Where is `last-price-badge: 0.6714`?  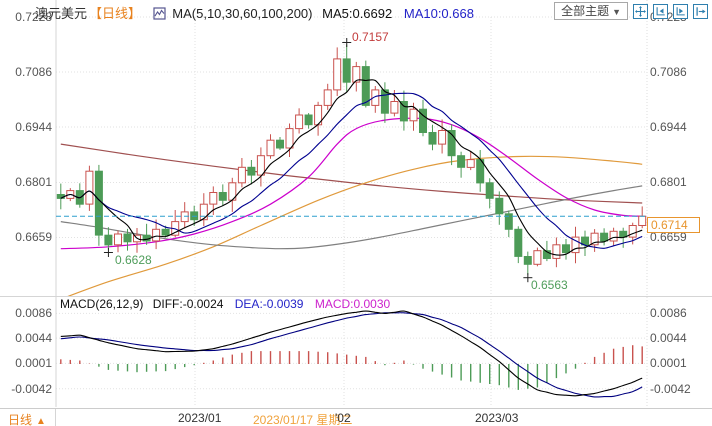 last-price-badge: 0.6714 is located at coordinates (673, 225).